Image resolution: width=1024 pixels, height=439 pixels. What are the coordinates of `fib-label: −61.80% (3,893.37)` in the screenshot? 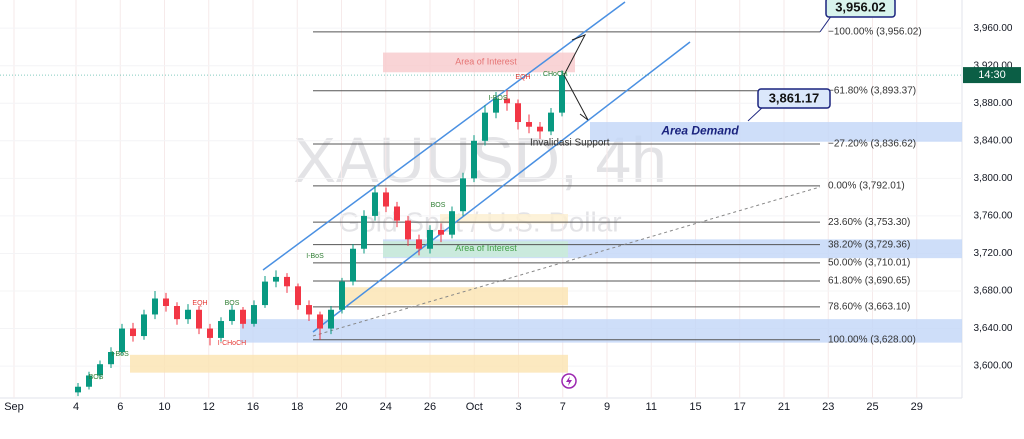 It's located at (872, 90).